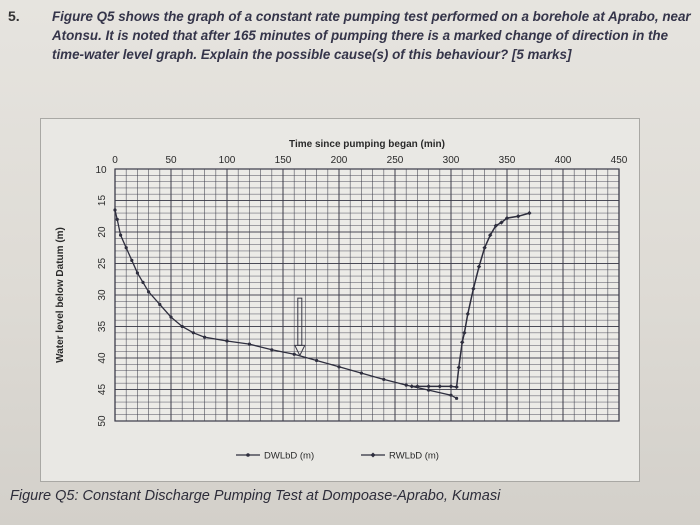 Image resolution: width=700 pixels, height=525 pixels. What do you see at coordinates (283, 160) in the screenshot?
I see `x-tick-label: 150` at bounding box center [283, 160].